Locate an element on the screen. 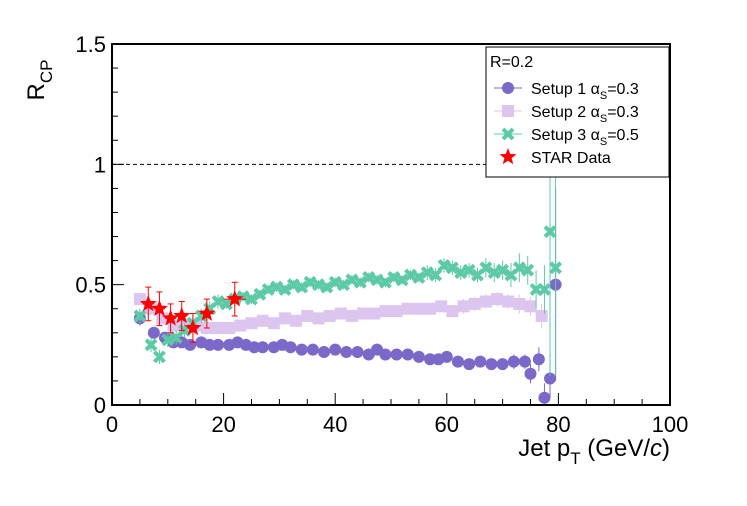  x-tick-label: 60 is located at coordinates (447, 424).